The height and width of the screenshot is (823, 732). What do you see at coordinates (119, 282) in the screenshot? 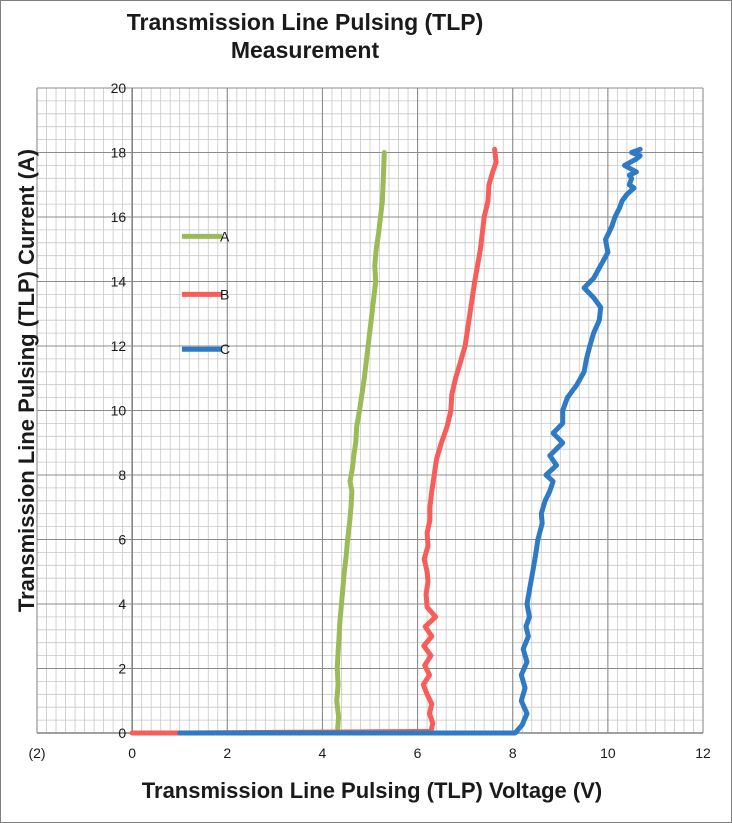
I see `y-tick-label: 14` at bounding box center [119, 282].